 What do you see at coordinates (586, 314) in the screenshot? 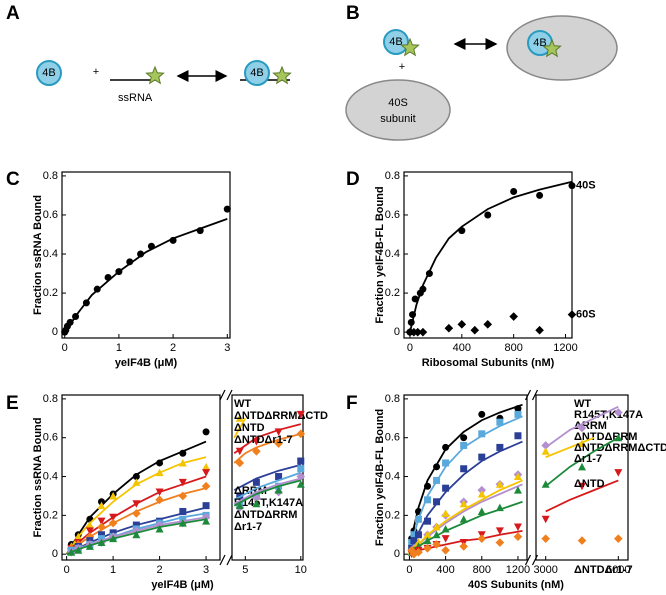
I see `legend-label: 60S` at bounding box center [586, 314].